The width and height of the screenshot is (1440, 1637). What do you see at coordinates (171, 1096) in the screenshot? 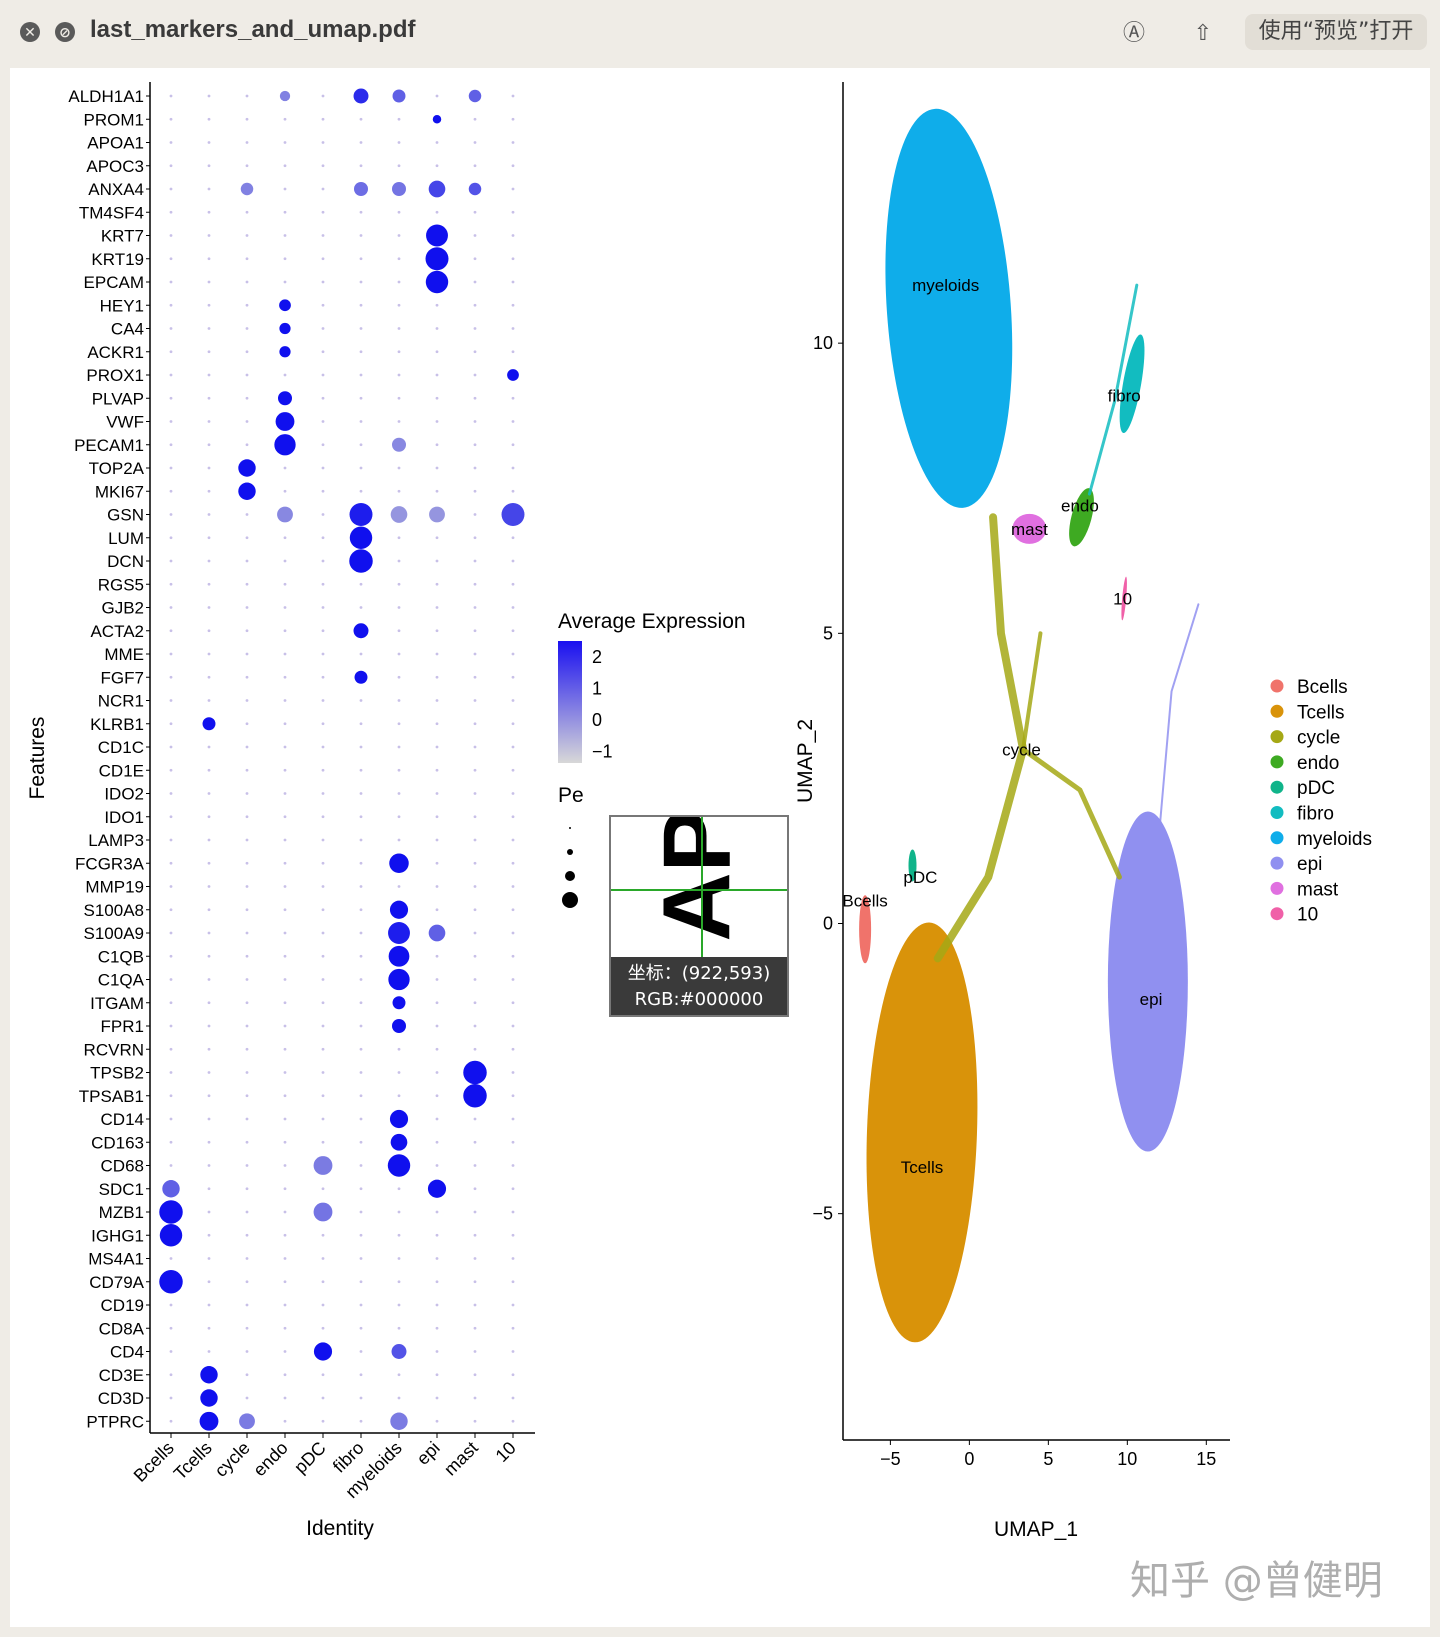
I see `dot-tpsab1-bcells` at bounding box center [171, 1096].